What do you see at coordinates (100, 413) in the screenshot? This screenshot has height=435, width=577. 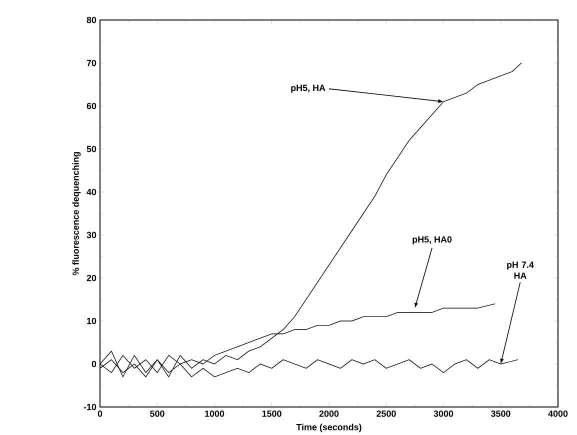 I see `x-tick-label: 0` at bounding box center [100, 413].